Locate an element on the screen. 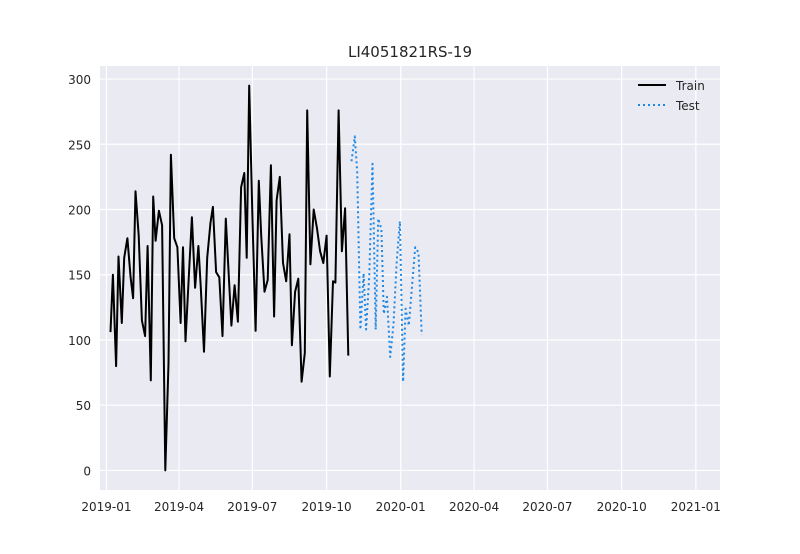 This screenshot has height=554, width=800. chart-title: LI4051821RS-19 is located at coordinates (410, 52).